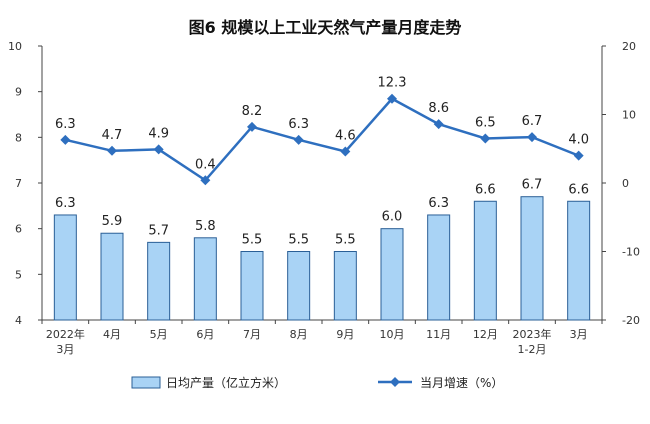  What do you see at coordinates (112, 221) in the screenshot?
I see `bar-data-label: 5.9` at bounding box center [112, 221].